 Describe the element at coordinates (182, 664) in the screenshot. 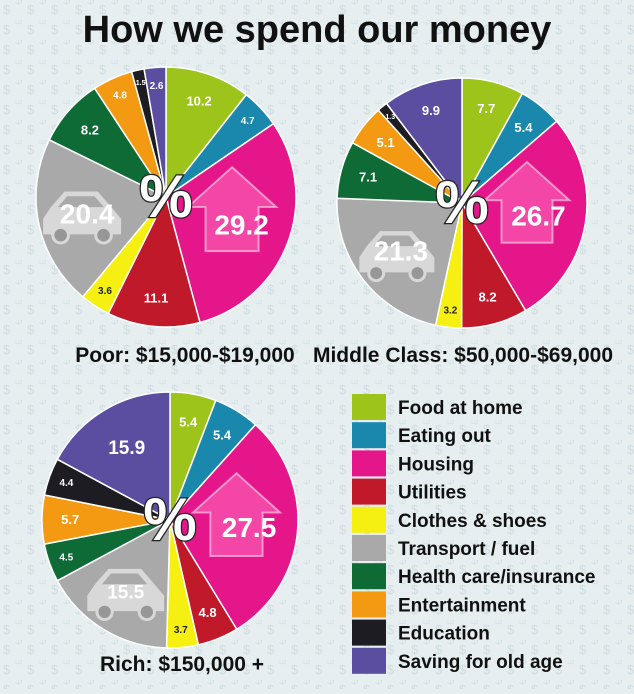

I see `caption-rich: Rich: $150,000 +` at that location.